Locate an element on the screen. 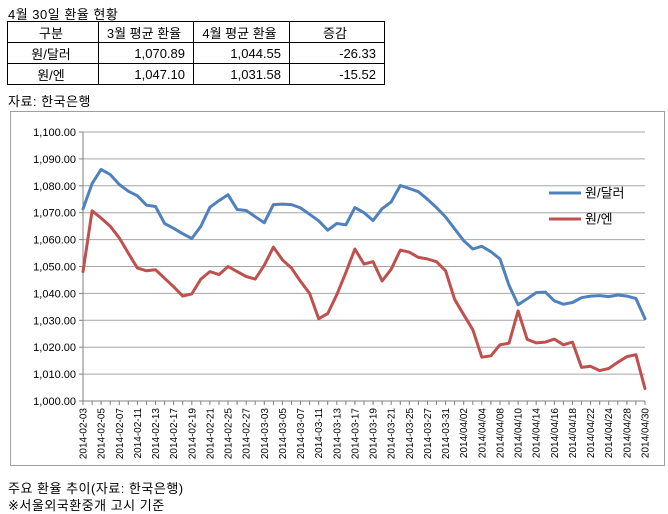 The height and width of the screenshot is (514, 668). y-tick-label: 1,040.00 is located at coordinates (54, 294).